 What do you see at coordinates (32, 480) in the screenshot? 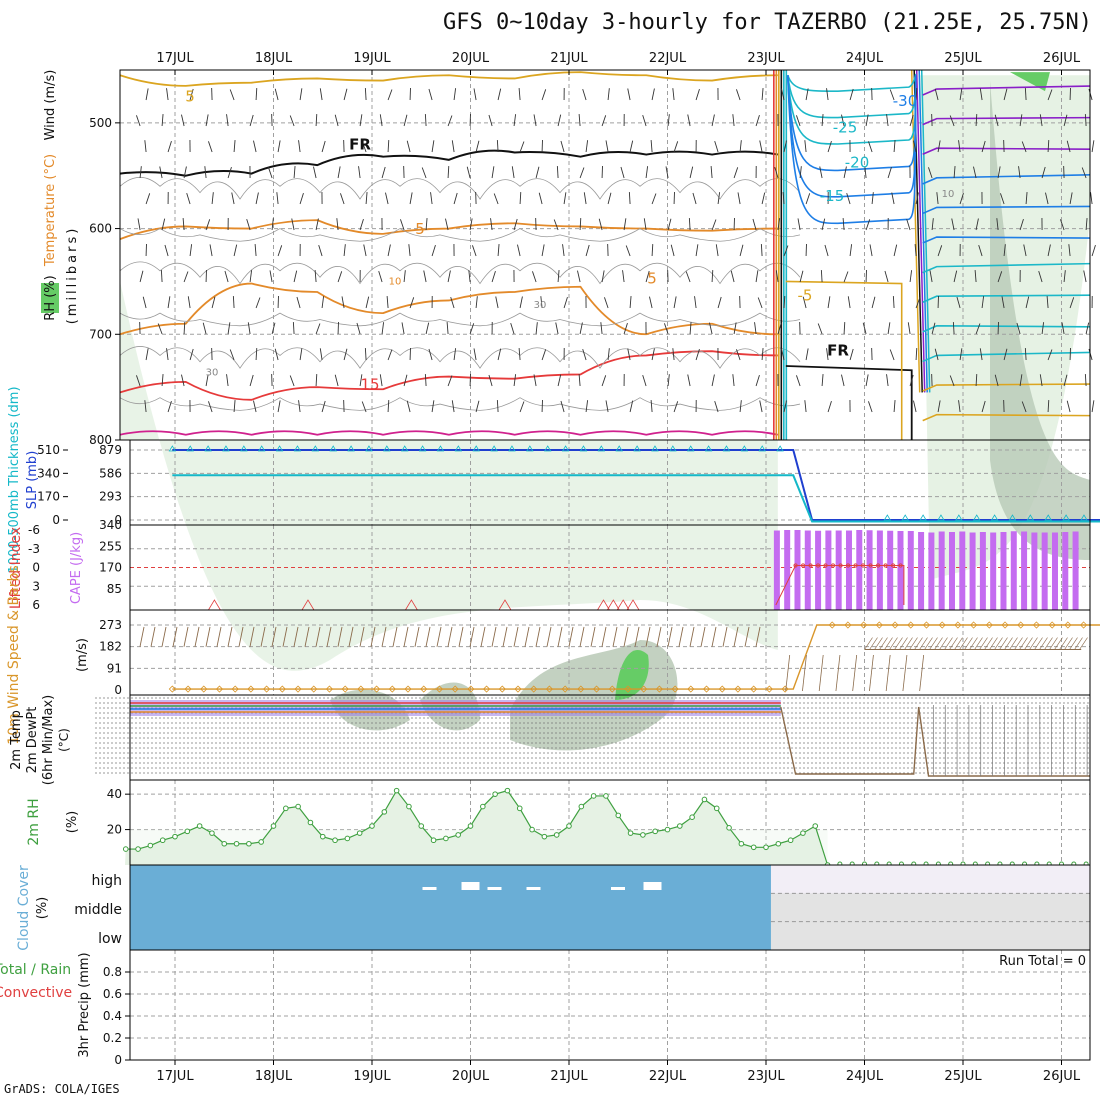
I see `slp-axis-label: SLP (mb)` at bounding box center [32, 480].